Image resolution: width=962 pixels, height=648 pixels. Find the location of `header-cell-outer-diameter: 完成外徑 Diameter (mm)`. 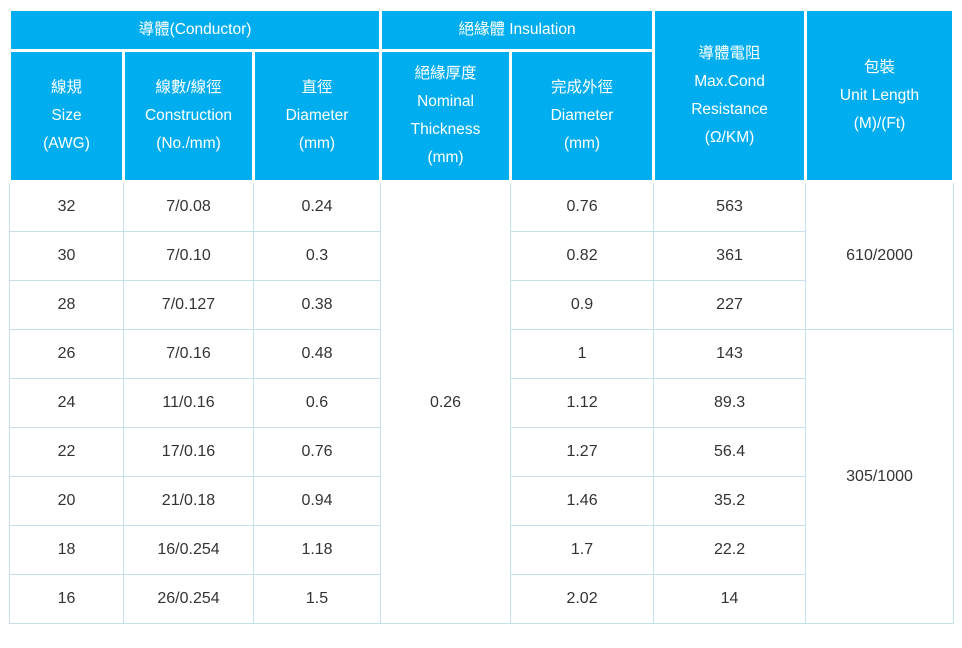

header-cell-outer-diameter: 完成外徑 Diameter (mm) is located at coordinates (582, 116).